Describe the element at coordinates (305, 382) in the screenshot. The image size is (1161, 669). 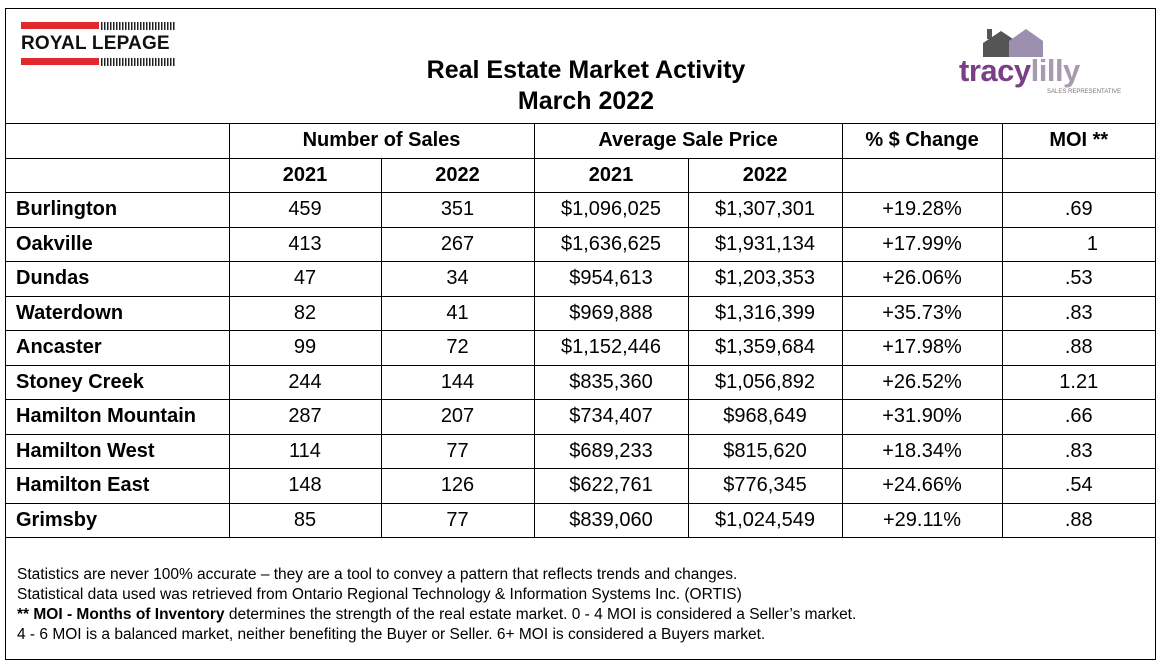
I see `sales-2021: 244` at that location.